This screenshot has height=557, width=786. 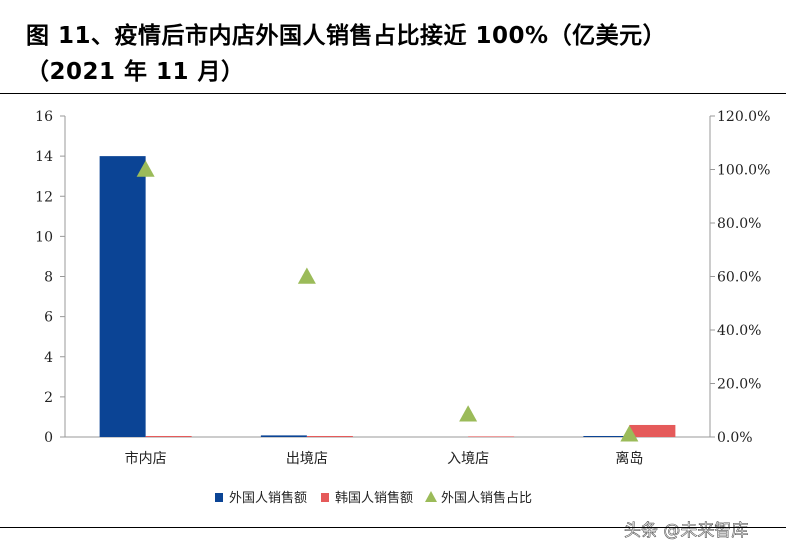 I want to click on left-tick-label: 16, so click(x=44, y=117).